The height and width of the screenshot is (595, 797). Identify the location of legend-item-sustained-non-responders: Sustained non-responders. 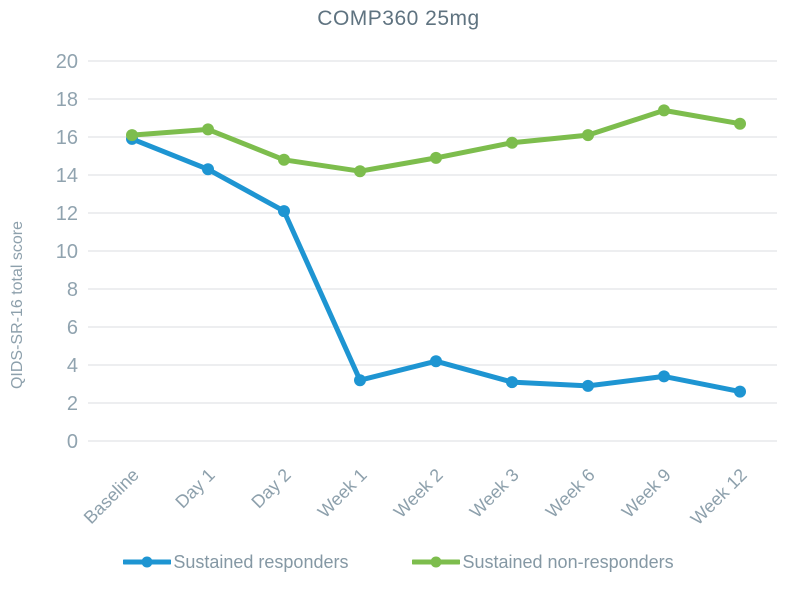
(543, 562).